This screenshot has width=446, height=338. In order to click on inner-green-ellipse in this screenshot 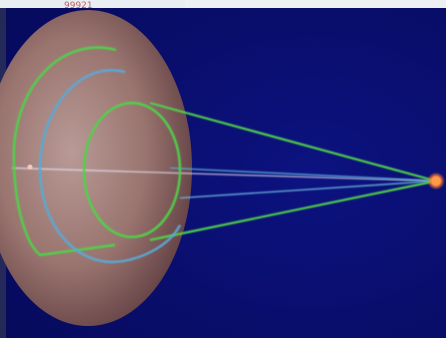, I will do `click(132, 170)`.